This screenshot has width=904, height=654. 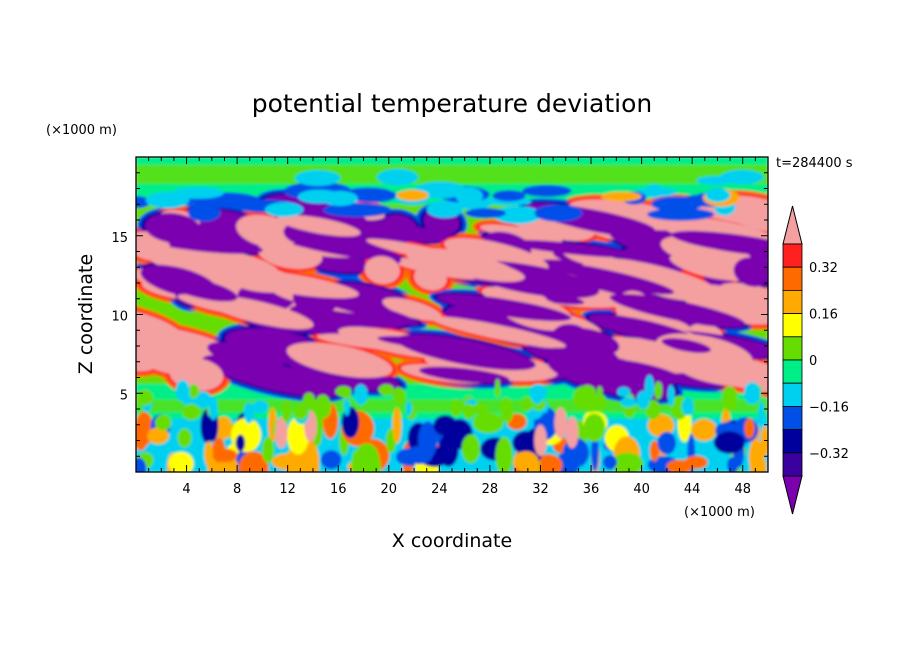 What do you see at coordinates (829, 454) in the screenshot?
I see `colorbar-tick-label: −0.32` at bounding box center [829, 454].